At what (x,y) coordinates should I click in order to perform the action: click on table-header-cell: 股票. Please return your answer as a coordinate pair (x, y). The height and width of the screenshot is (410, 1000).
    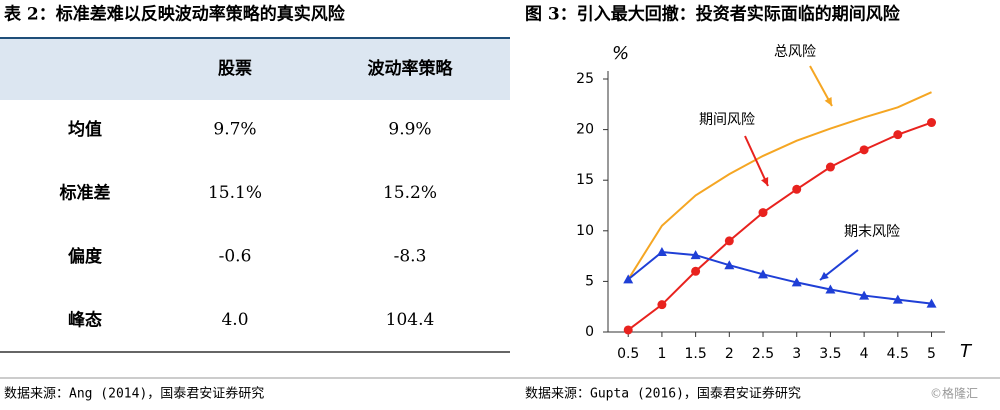
    Looking at the image, I should click on (235, 69).